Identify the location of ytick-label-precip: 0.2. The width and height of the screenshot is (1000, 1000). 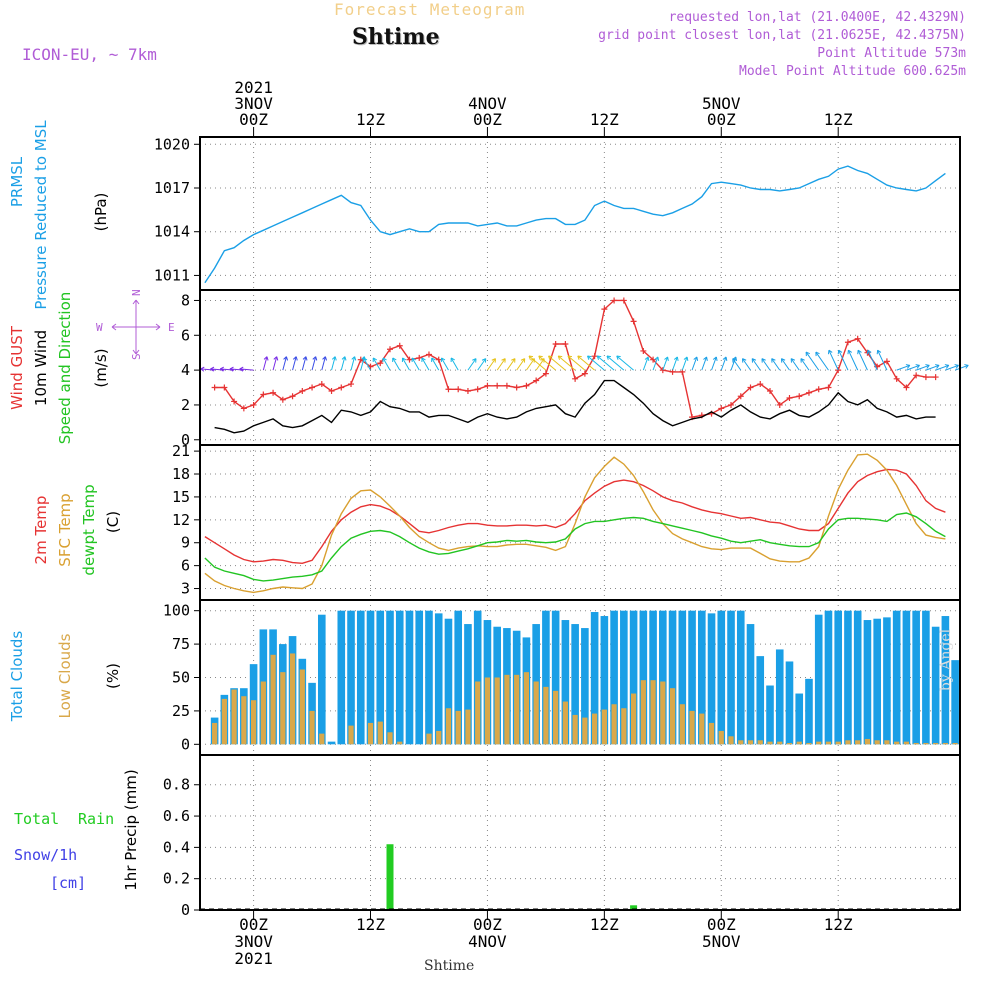
(176, 879).